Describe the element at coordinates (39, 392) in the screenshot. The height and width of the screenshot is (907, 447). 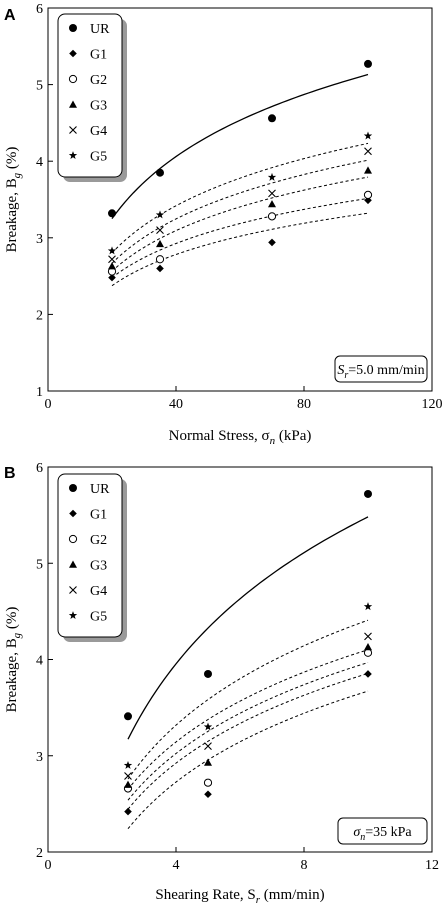
I see `y-tick-label: 1` at that location.